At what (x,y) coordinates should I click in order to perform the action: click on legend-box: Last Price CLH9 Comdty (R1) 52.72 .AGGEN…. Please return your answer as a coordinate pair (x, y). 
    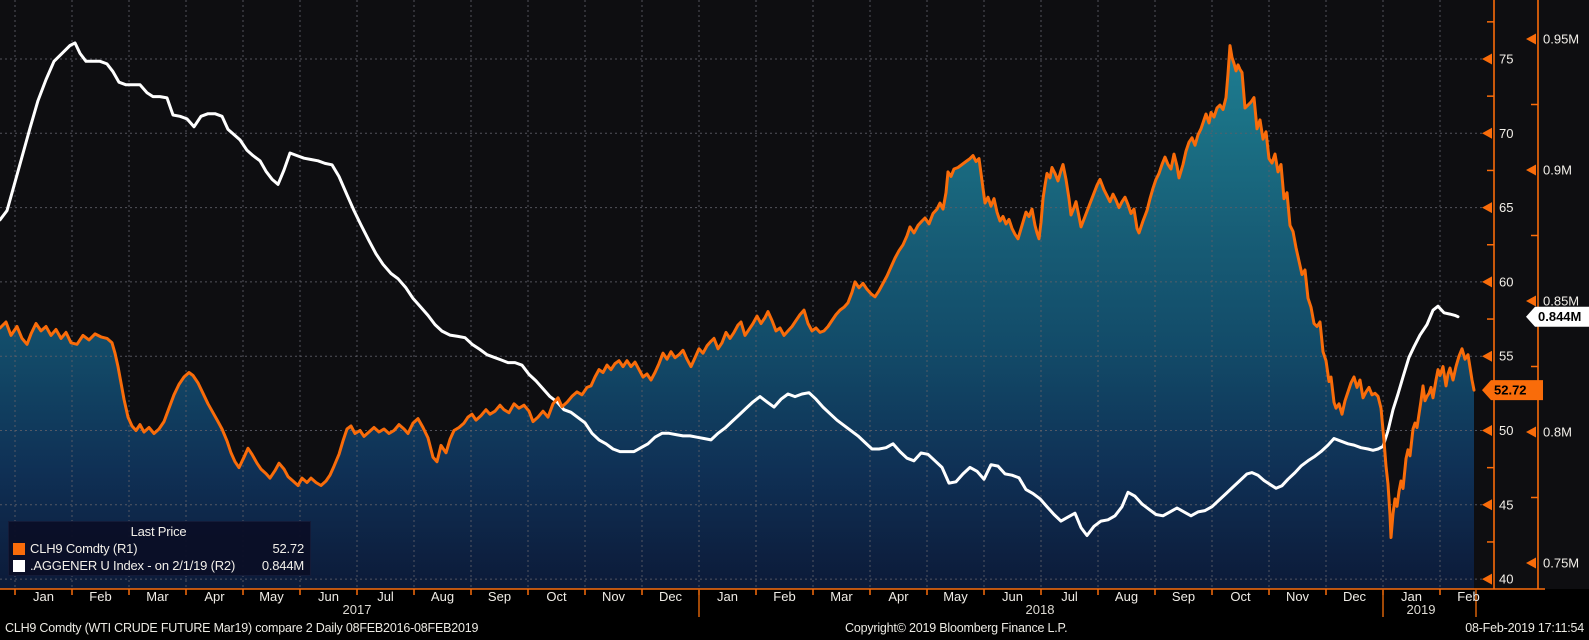
    Looking at the image, I should click on (159, 548).